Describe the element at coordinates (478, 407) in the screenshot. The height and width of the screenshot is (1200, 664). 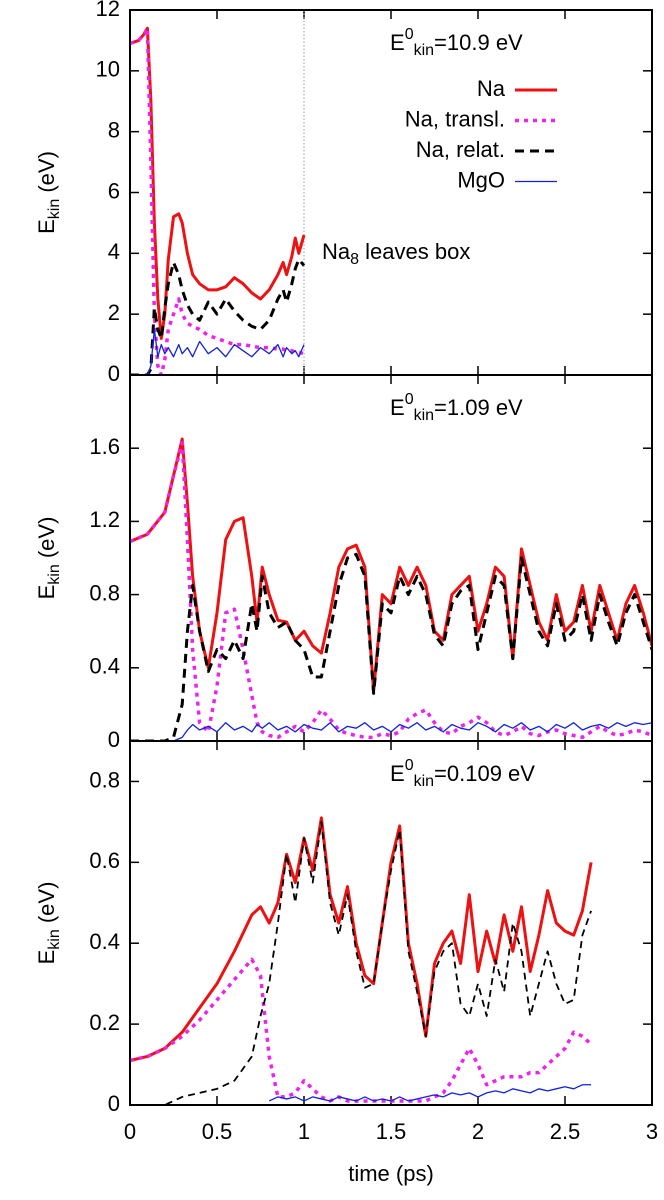
I see `annotation-rest: =1.09 eV` at that location.